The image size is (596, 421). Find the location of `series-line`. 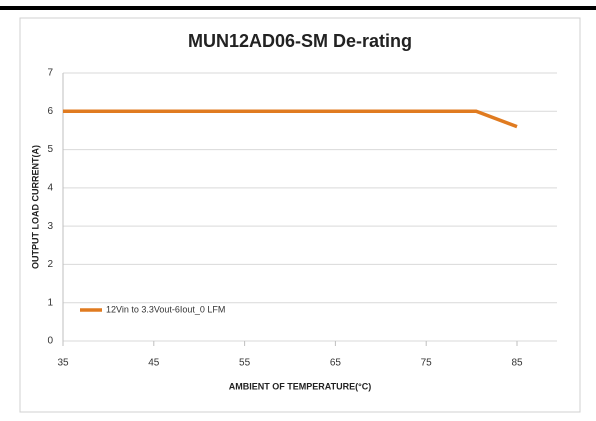

series-line is located at coordinates (290, 119).